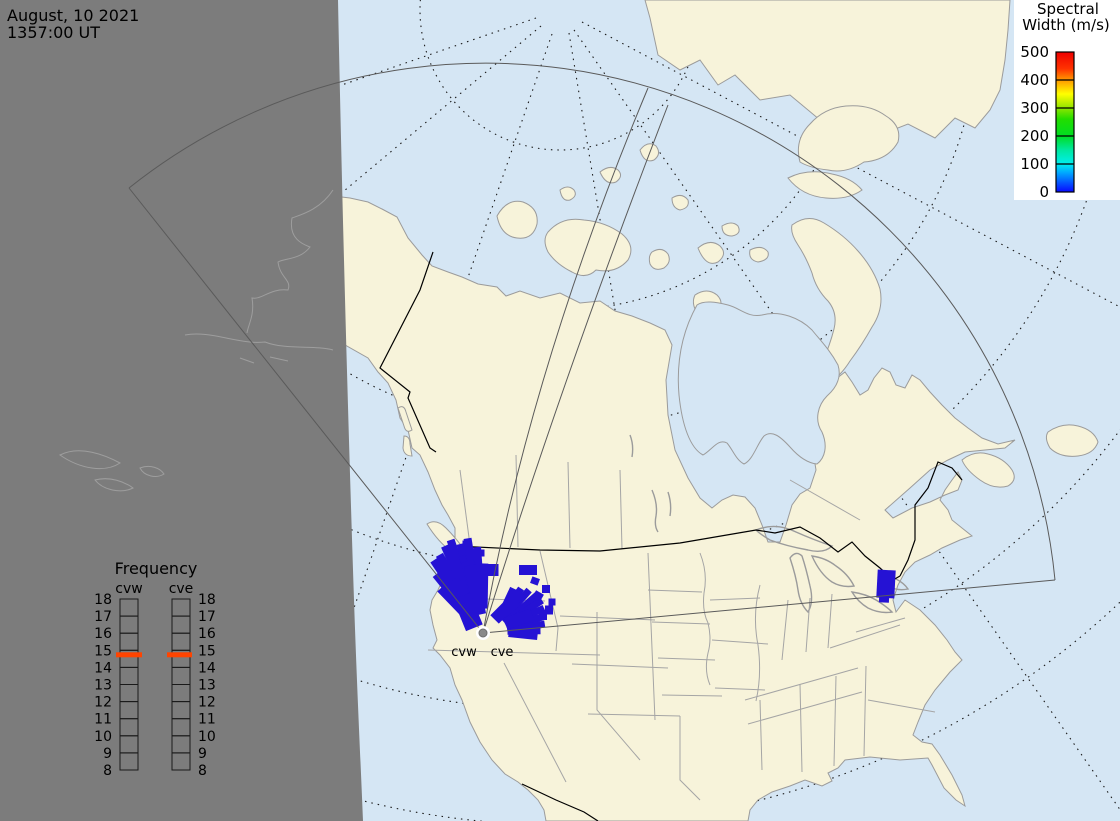  Describe the element at coordinates (408, 352) in the screenshot. I see `alaska-bc-border` at that location.